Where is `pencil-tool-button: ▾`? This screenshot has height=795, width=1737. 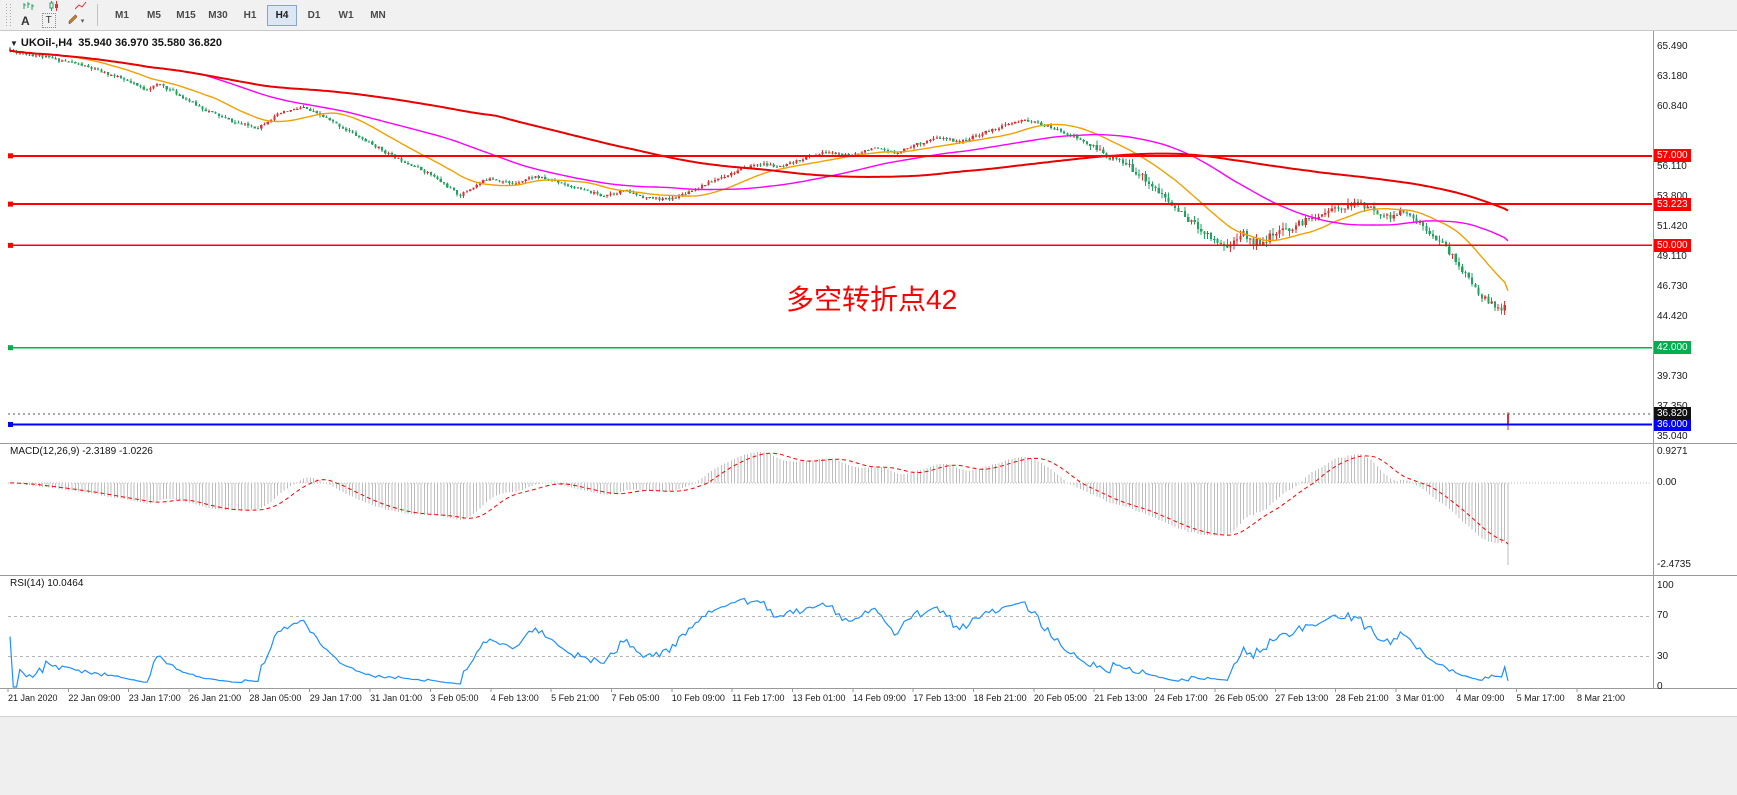
pencil-tool-button: ▾ is located at coordinates (76, 21).